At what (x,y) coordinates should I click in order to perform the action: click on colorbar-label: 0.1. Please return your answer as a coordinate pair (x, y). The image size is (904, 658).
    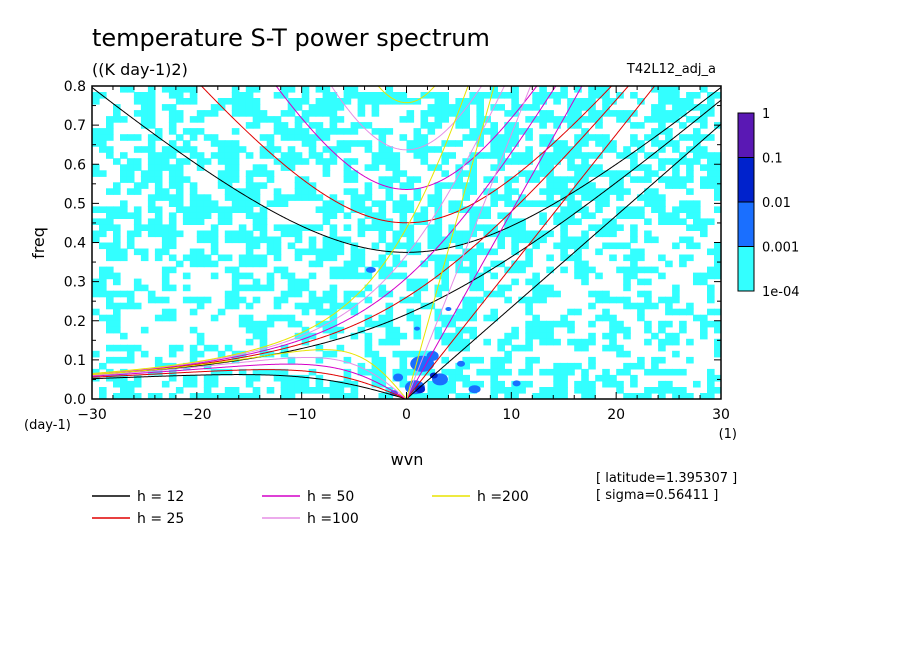
    Looking at the image, I should click on (772, 159).